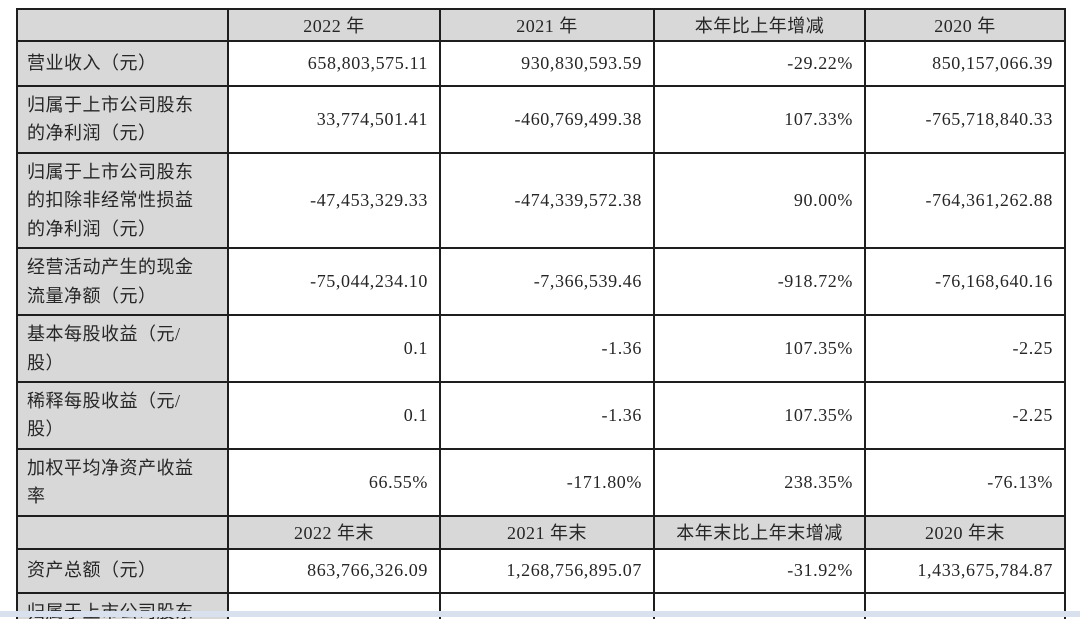 The width and height of the screenshot is (1080, 619). I want to click on period-header-row: 2022 年 2021 年 本年比上年增减 2020 年, so click(541, 25).